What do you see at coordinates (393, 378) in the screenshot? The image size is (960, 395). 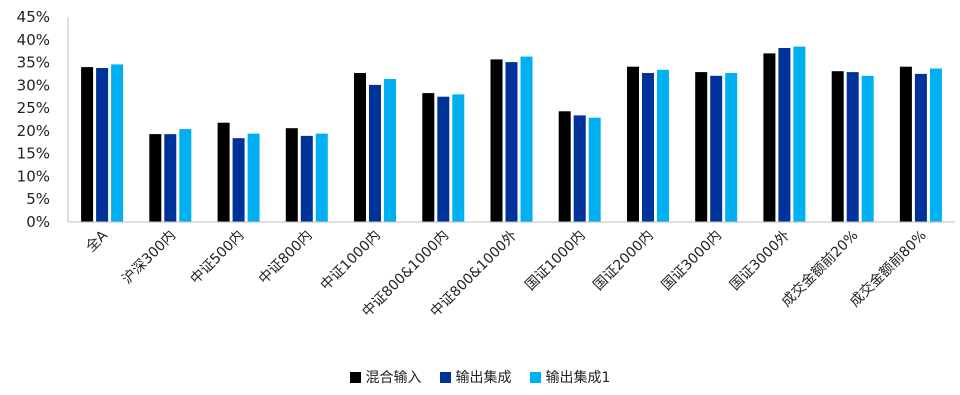 I see `legend-label: 混合输入` at bounding box center [393, 378].